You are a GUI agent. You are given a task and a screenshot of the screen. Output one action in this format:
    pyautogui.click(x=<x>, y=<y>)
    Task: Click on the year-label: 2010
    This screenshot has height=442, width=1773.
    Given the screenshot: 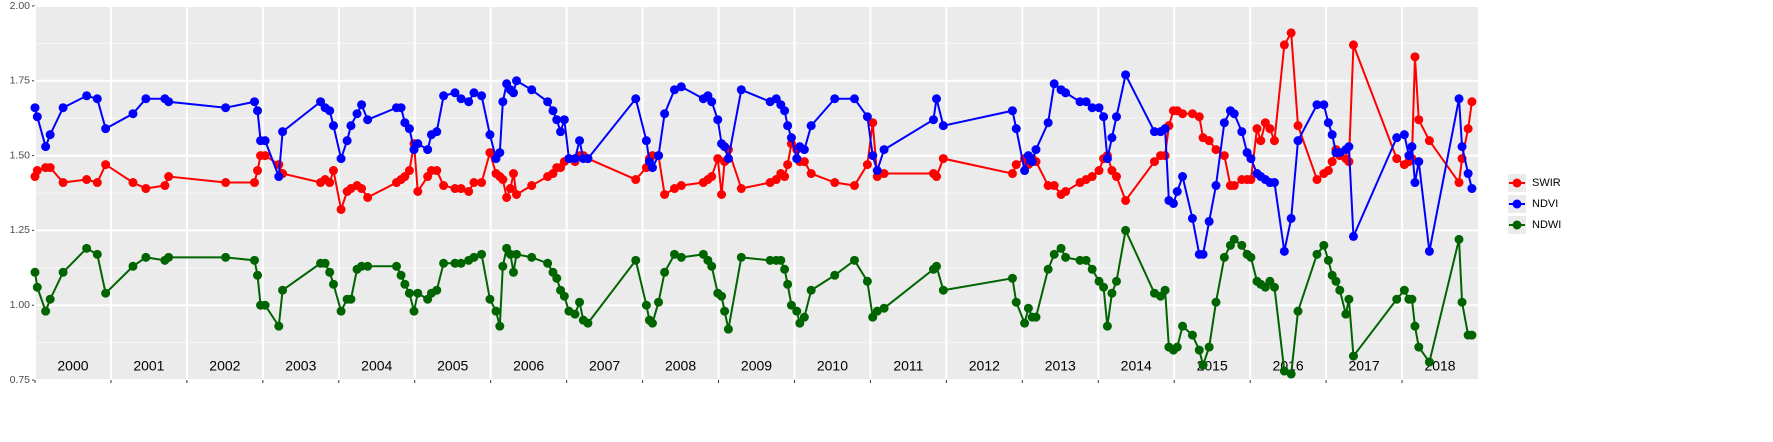 What is the action you would take?
    pyautogui.click(x=832, y=366)
    